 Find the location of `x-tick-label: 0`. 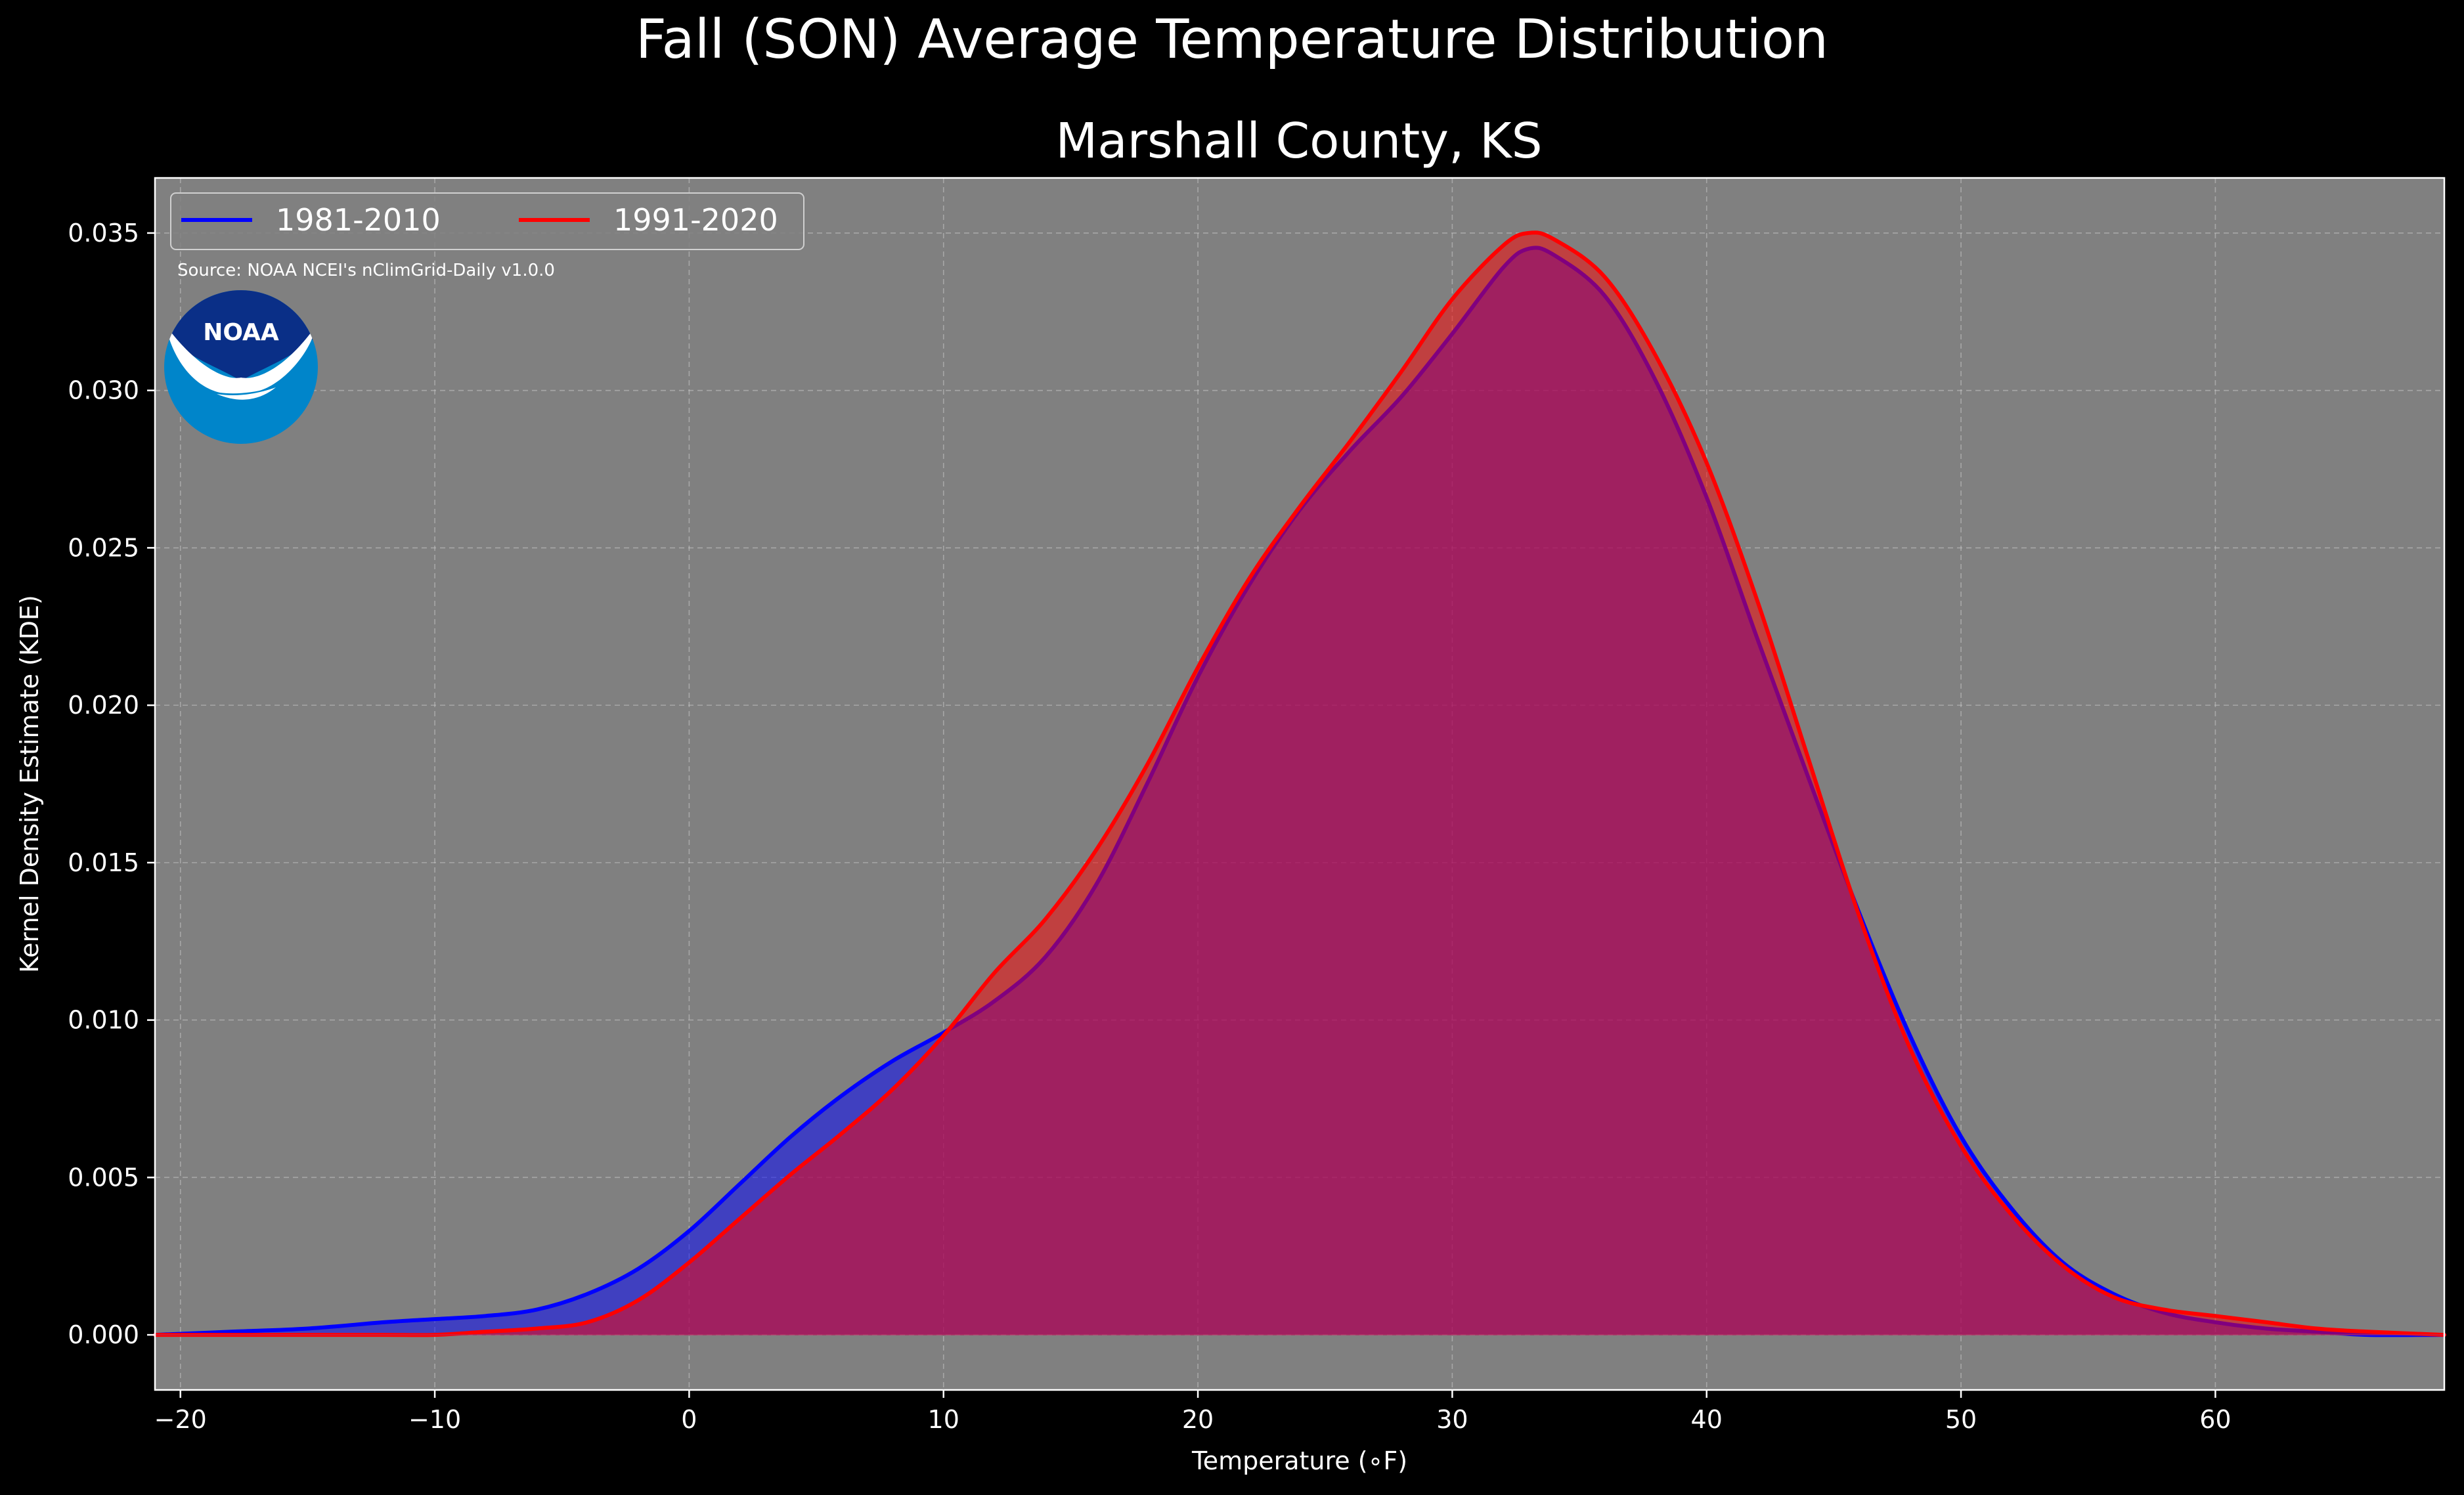

x-tick-label: 0 is located at coordinates (689, 1419).